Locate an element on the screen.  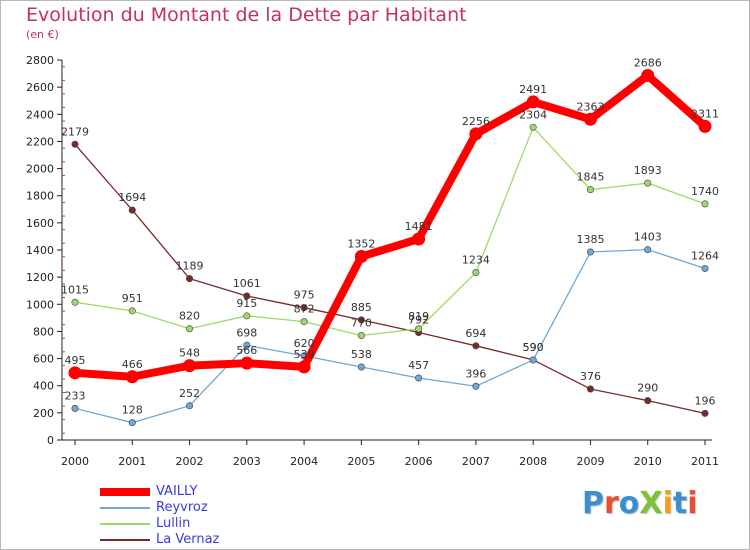
data-label: 2491 is located at coordinates (533, 89).